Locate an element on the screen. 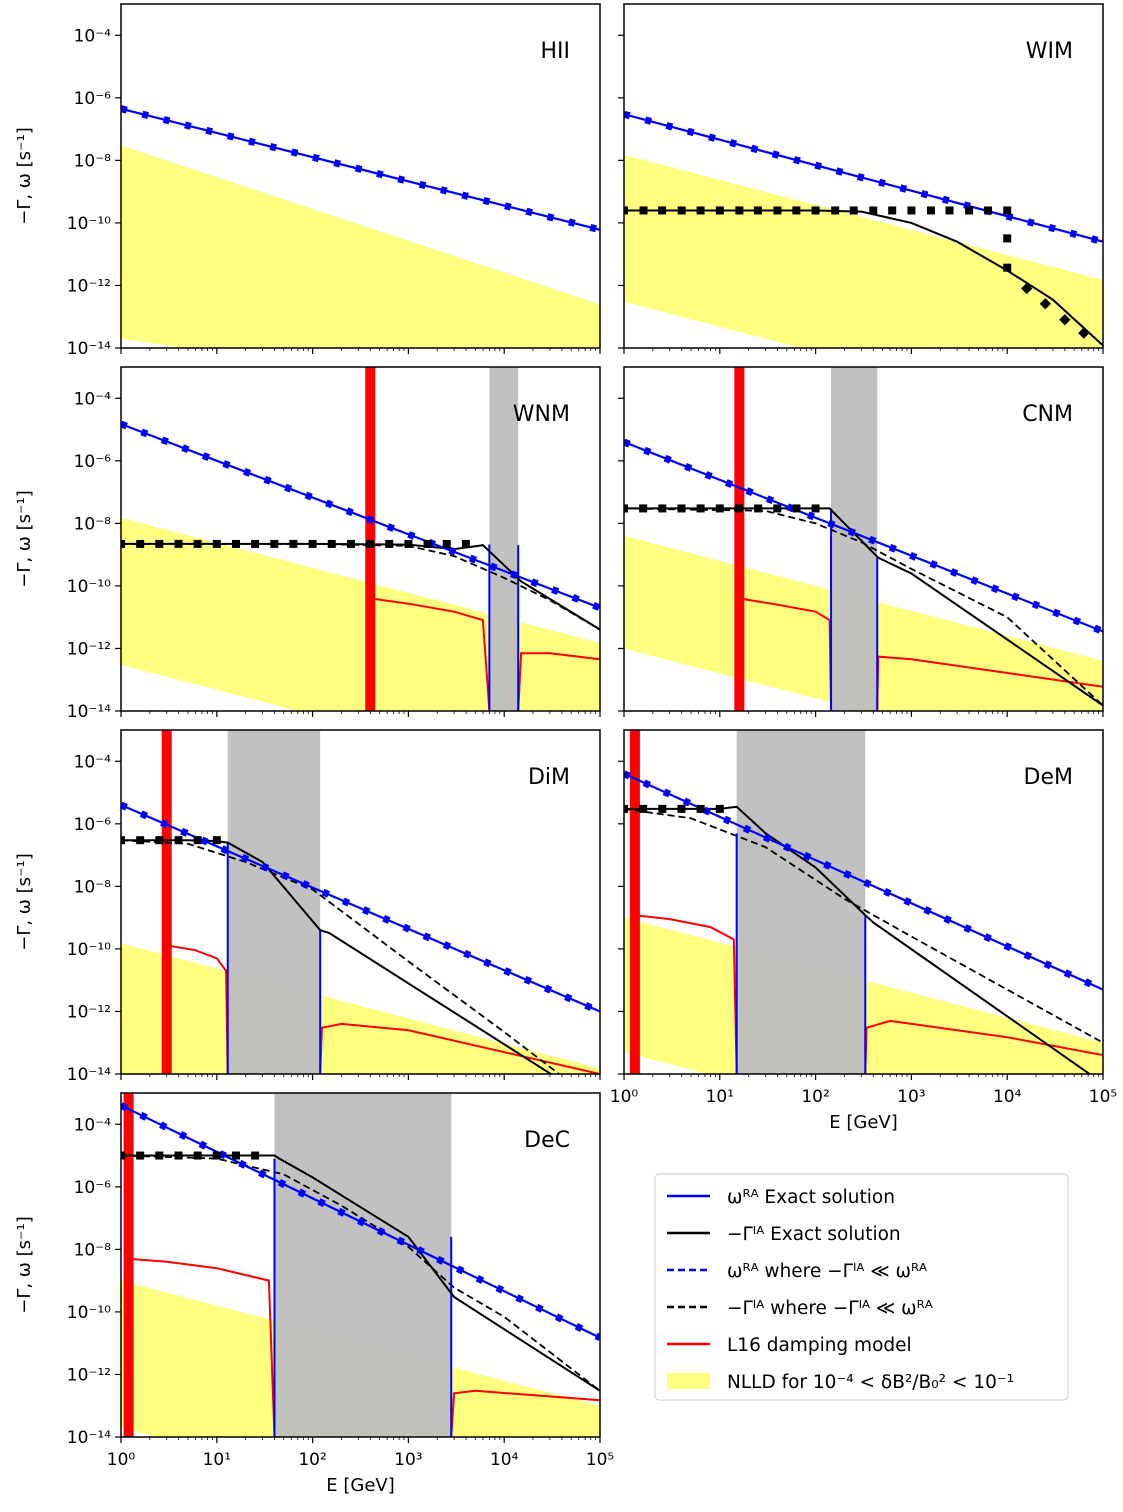  x-tick-label: 10⁰ is located at coordinates (624, 1097).